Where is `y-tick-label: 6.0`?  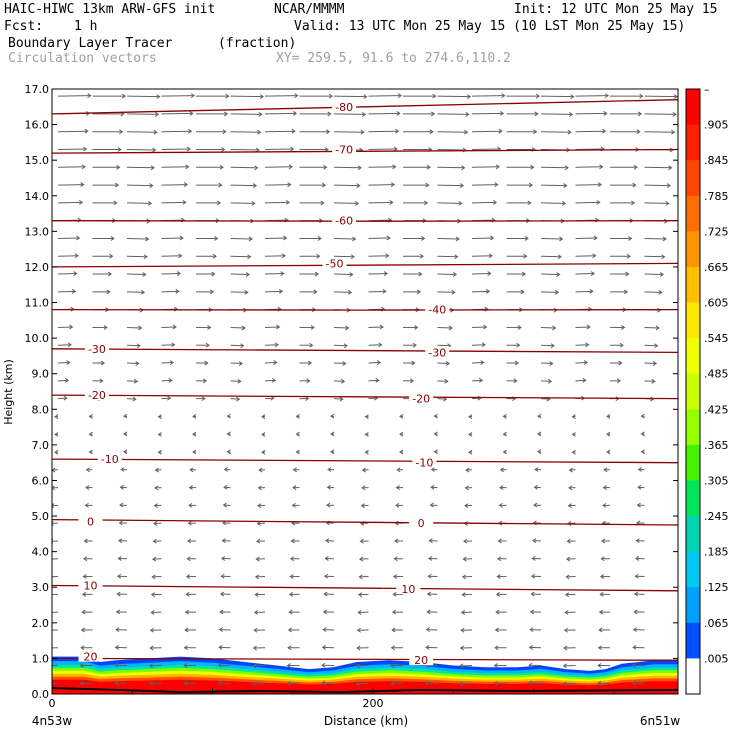
y-tick-label: 6.0 is located at coordinates (41, 480).